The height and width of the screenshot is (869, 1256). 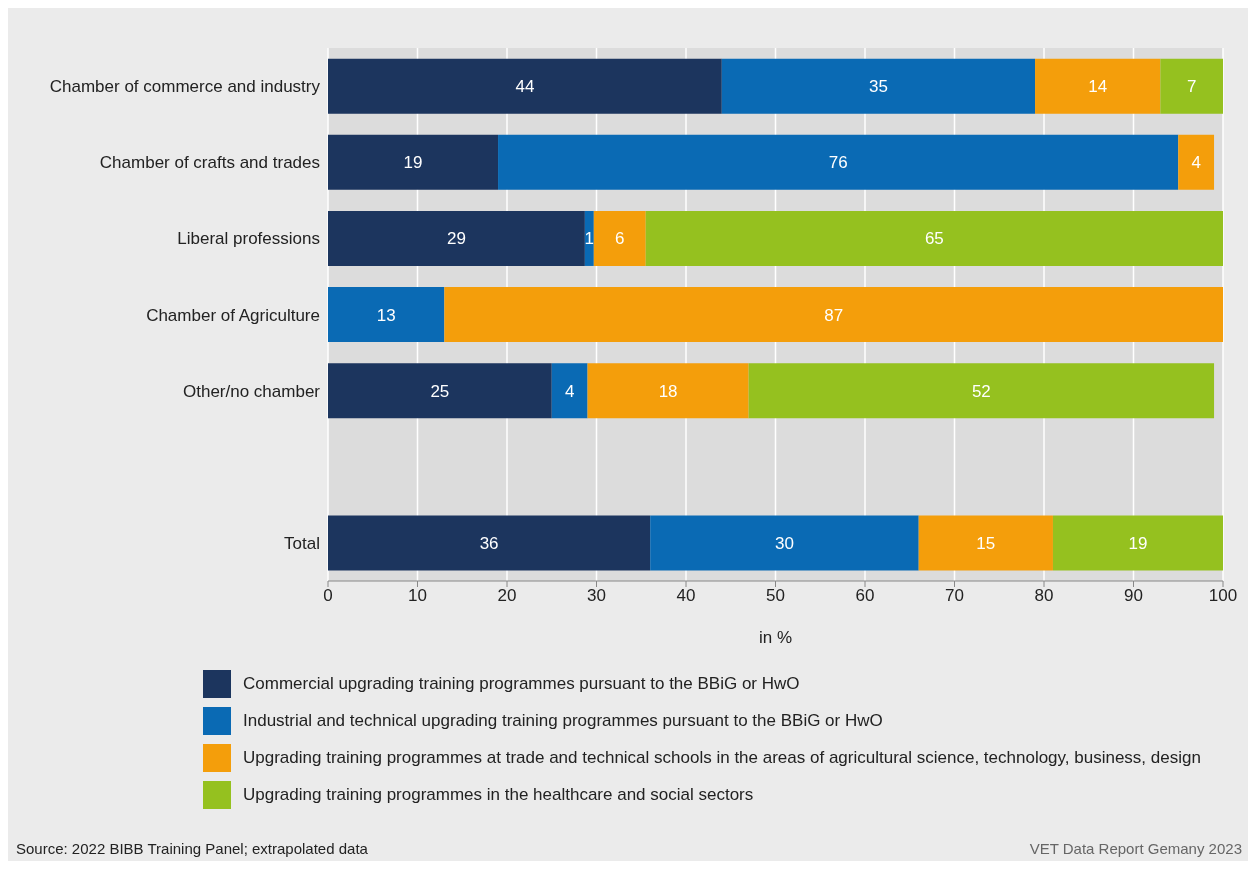 What do you see at coordinates (954, 596) in the screenshot?
I see `x-tick-label: 70` at bounding box center [954, 596].